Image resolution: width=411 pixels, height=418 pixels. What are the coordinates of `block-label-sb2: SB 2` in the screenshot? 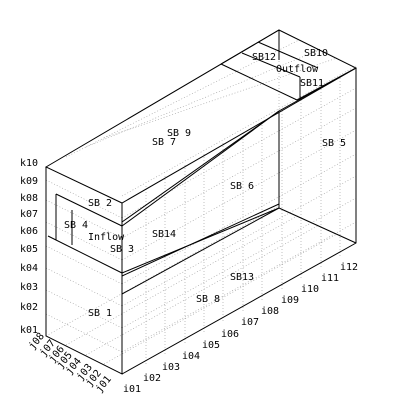 It's located at (100, 203).